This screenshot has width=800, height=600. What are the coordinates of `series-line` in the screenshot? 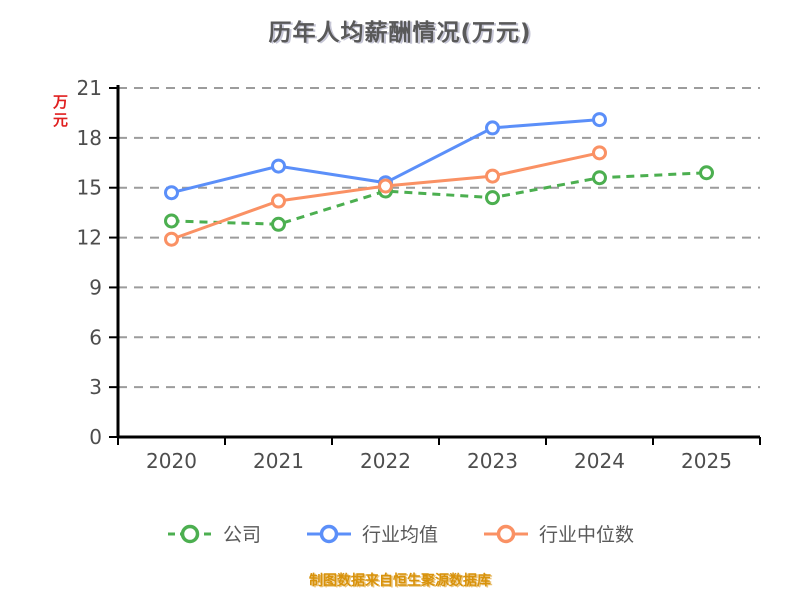 It's located at (439, 198).